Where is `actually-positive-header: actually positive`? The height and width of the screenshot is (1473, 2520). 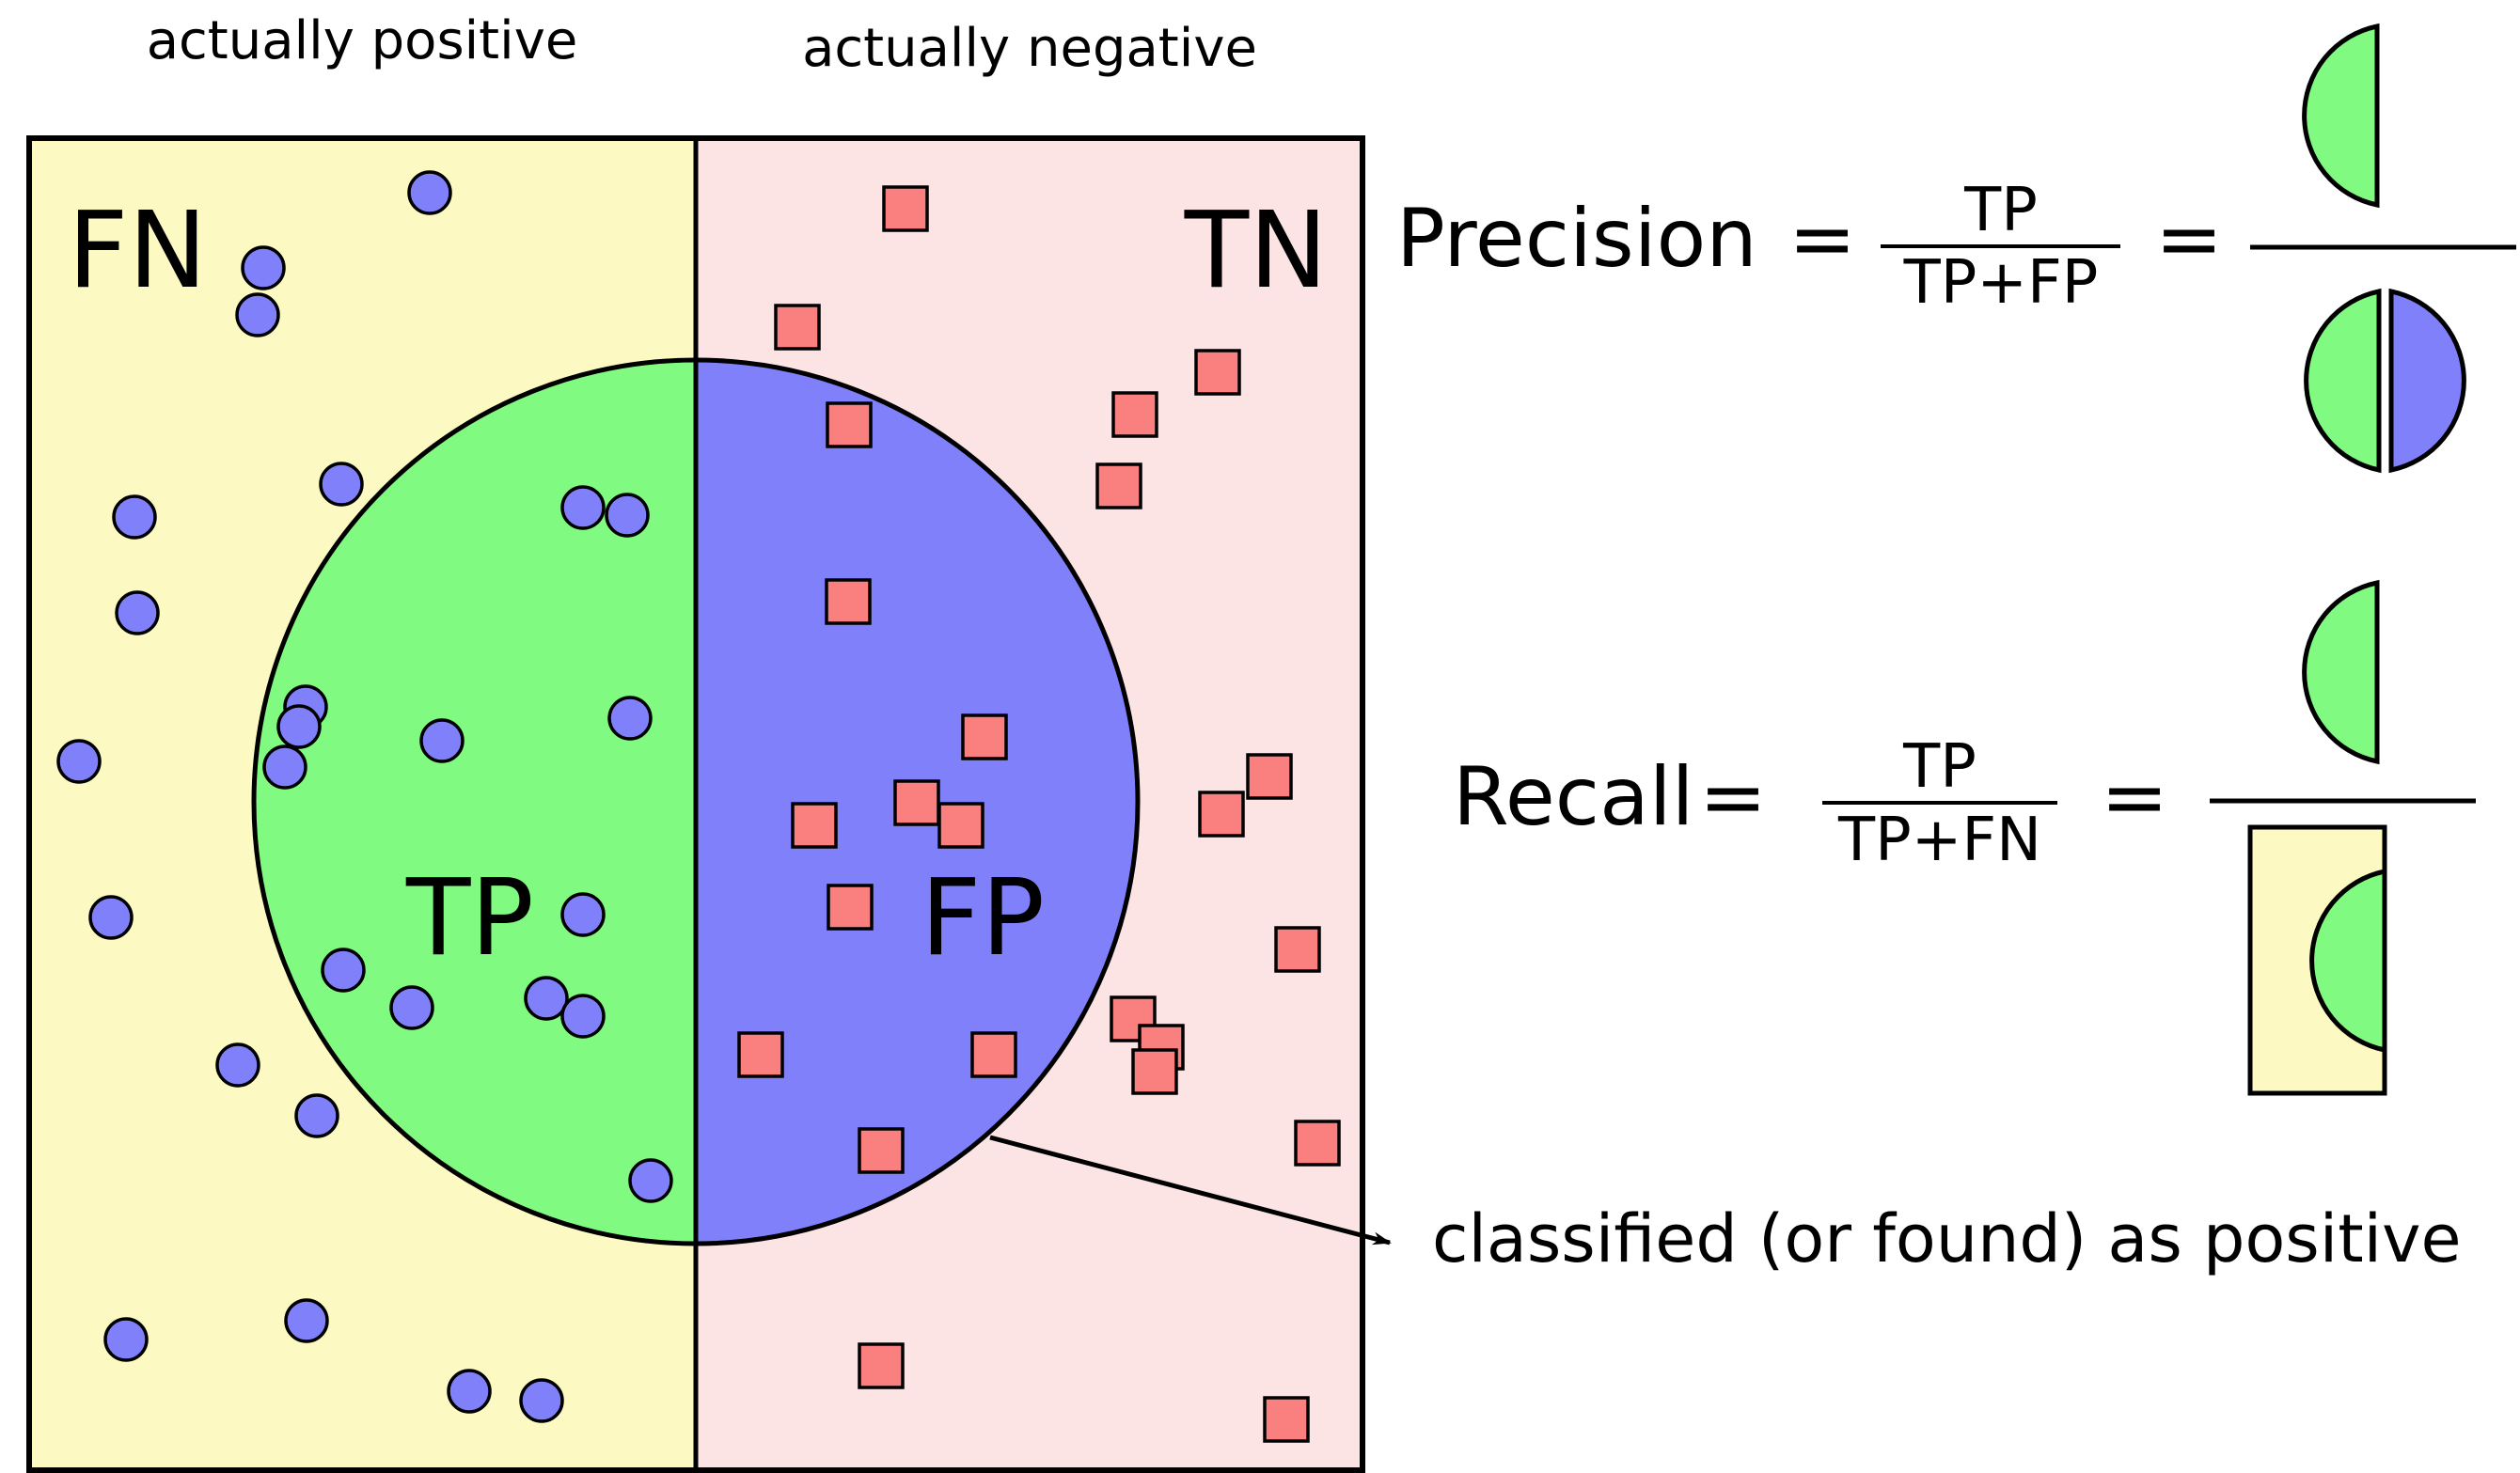 actually-positive-header: actually positive is located at coordinates (362, 41).